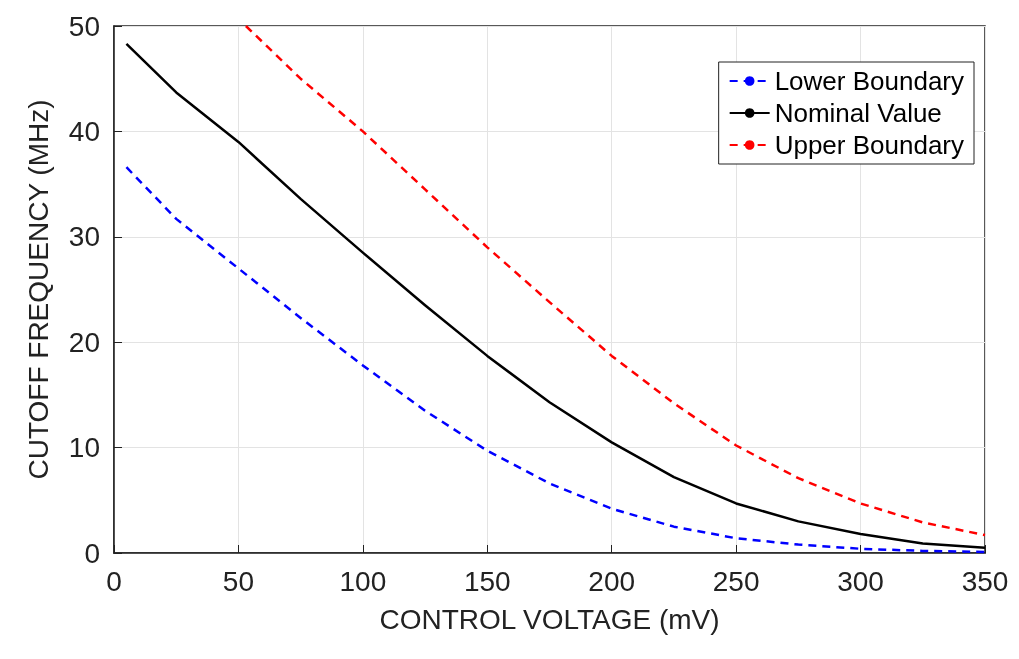 Image resolution: width=1019 pixels, height=659 pixels. What do you see at coordinates (84, 131) in the screenshot?
I see `y-tick-label: 40` at bounding box center [84, 131].